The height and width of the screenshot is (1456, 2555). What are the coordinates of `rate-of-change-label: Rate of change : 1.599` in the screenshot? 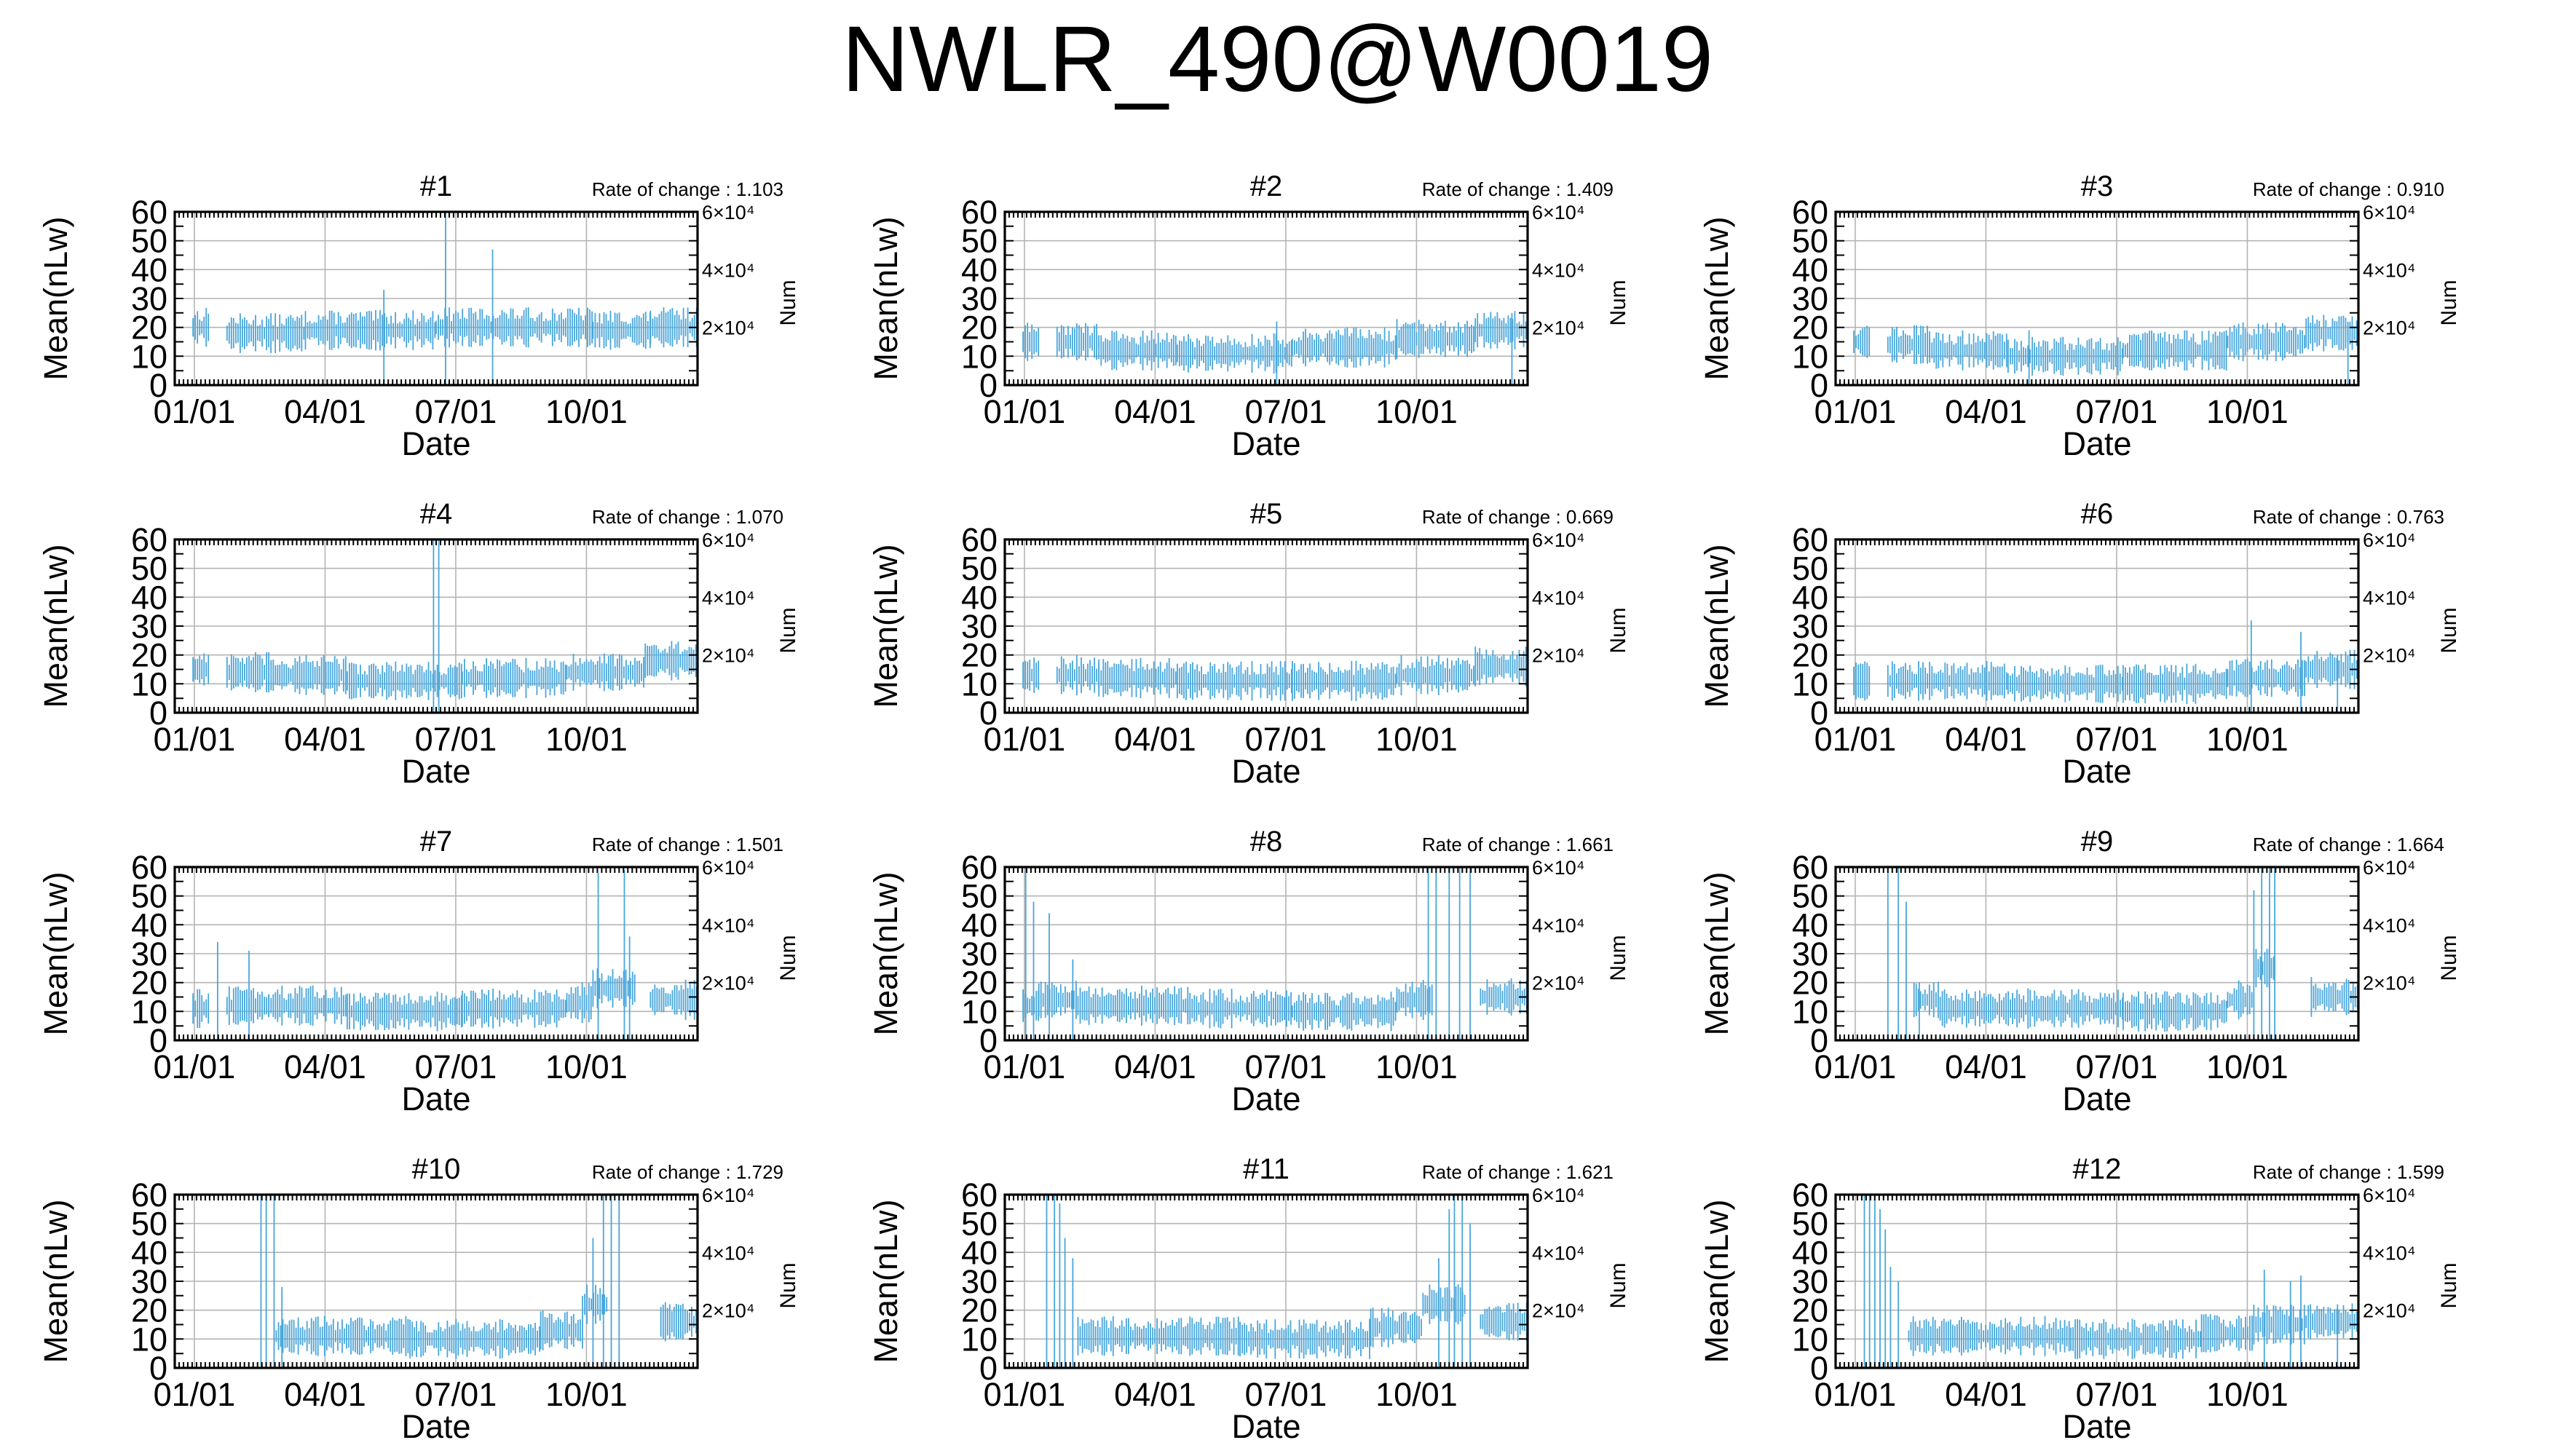 It's located at (2348, 1172).